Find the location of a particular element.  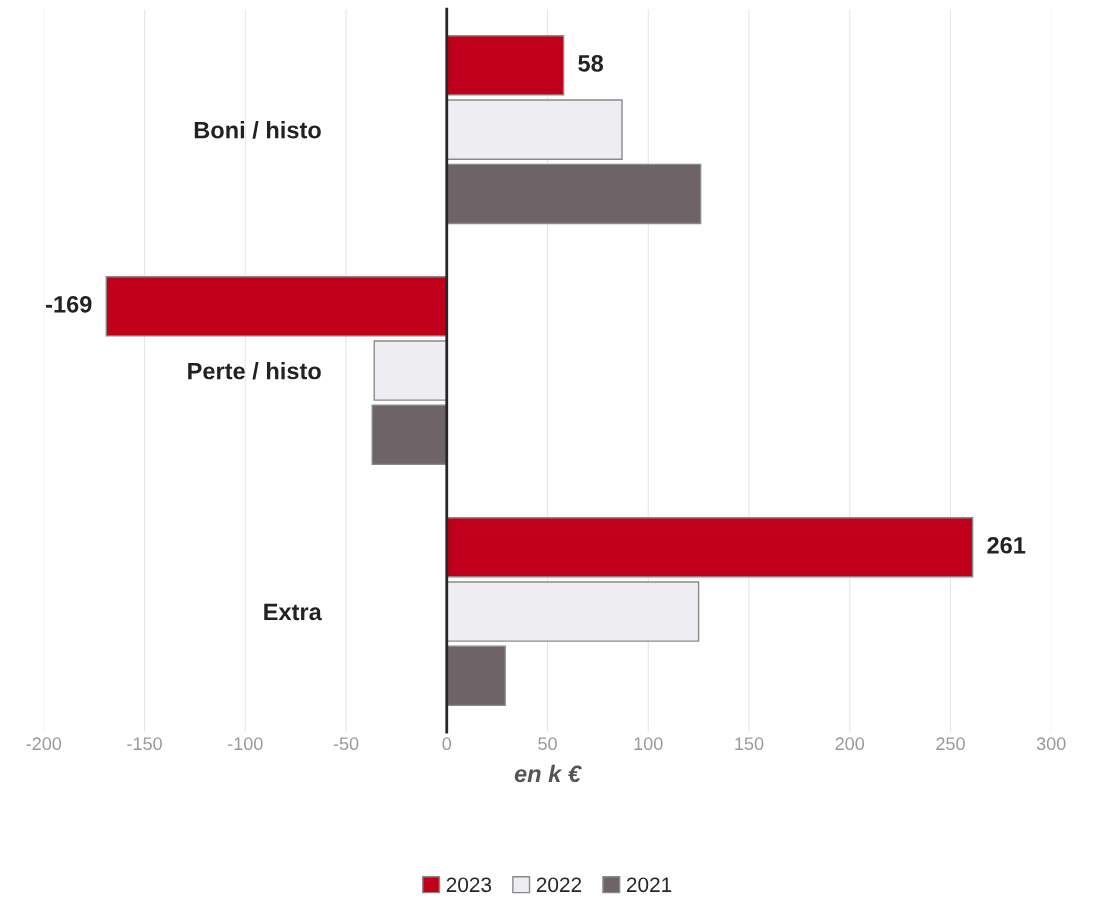

x-tick-label: -100 is located at coordinates (245, 744).